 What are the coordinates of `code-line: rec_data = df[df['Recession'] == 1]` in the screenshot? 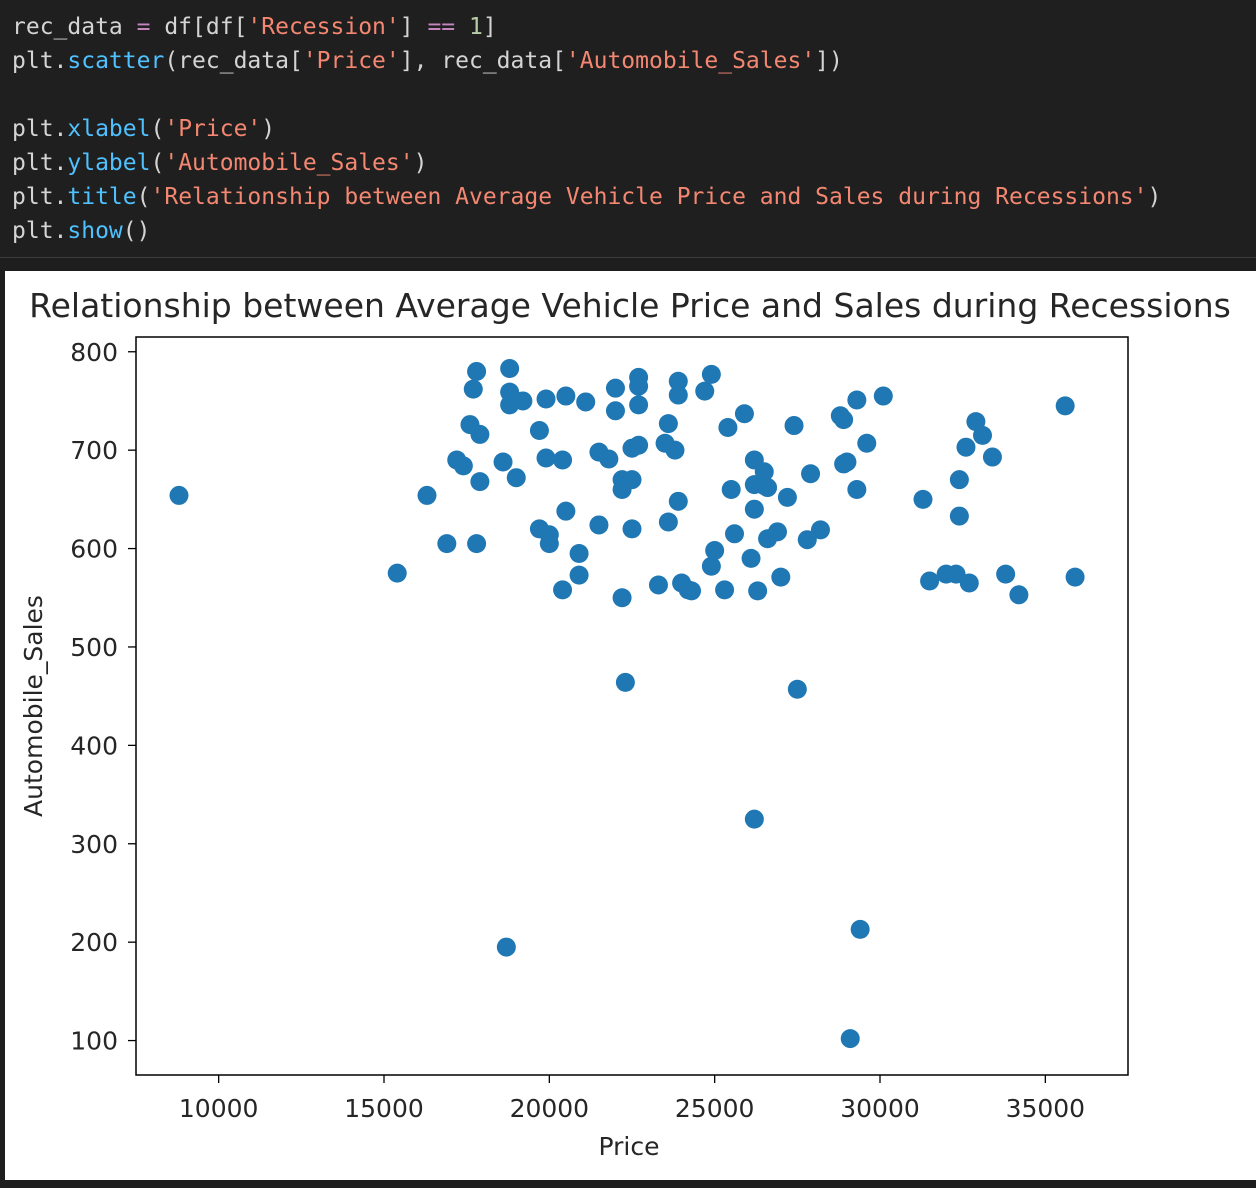 It's located at (254, 27).